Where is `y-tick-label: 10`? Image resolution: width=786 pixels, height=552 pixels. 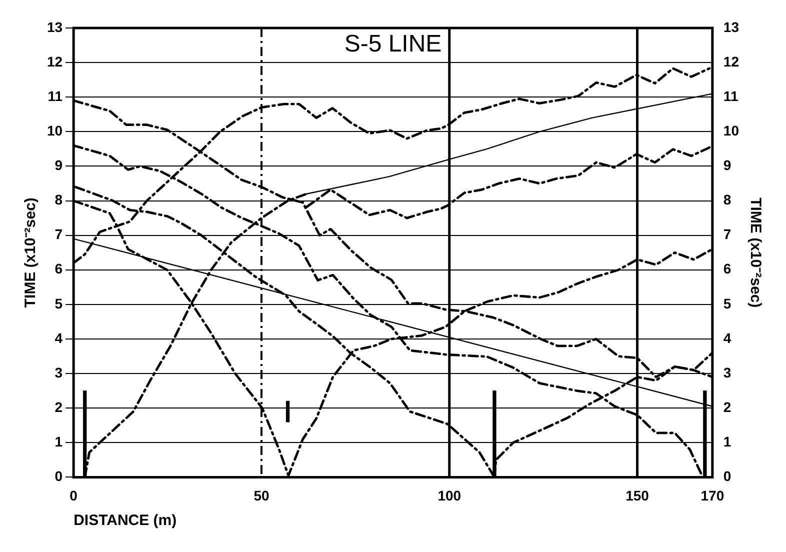
y-tick-label: 10 is located at coordinates (54, 130).